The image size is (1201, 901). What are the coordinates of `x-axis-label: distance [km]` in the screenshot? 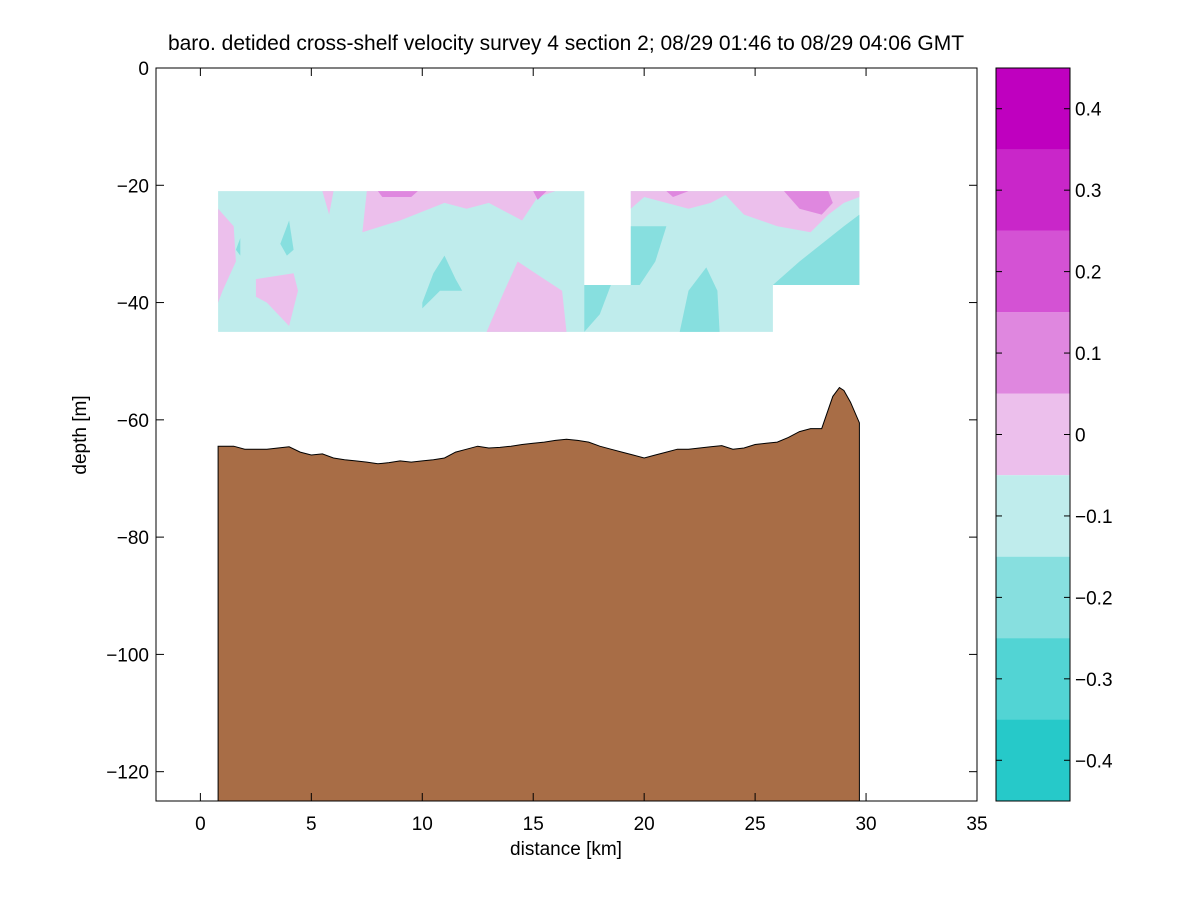 It's located at (566, 849).